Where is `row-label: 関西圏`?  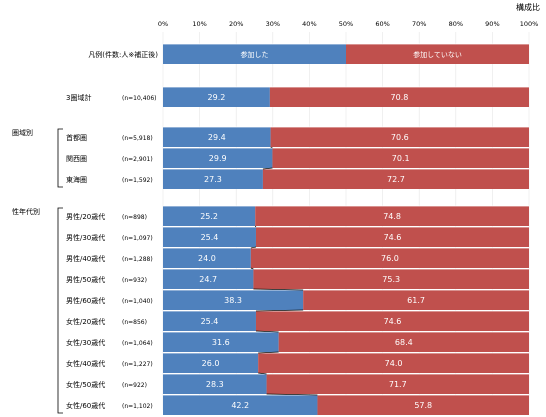
row-label: 関西圏 is located at coordinates (76, 159).